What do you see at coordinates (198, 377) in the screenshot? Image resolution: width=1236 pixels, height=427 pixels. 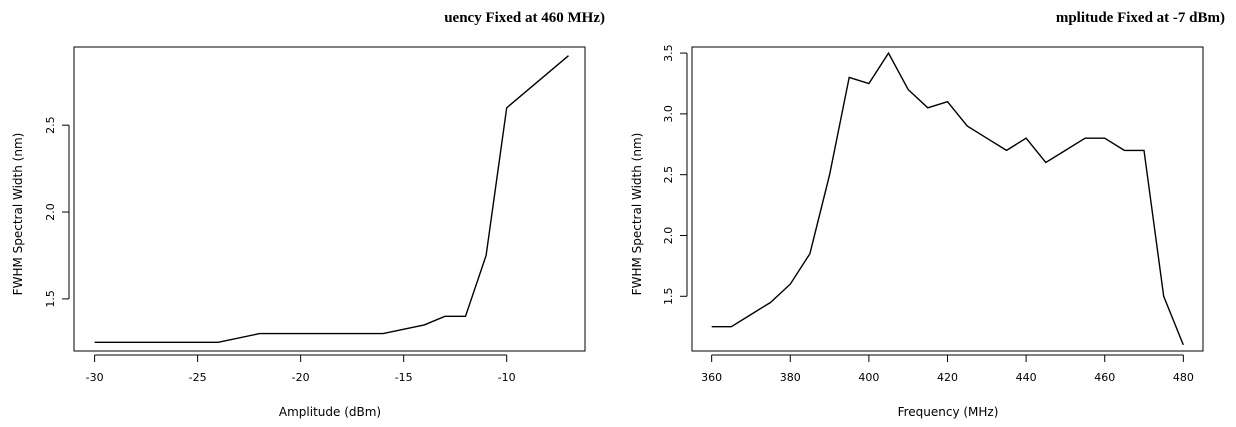 I see `x-tick-label: -25` at bounding box center [198, 377].